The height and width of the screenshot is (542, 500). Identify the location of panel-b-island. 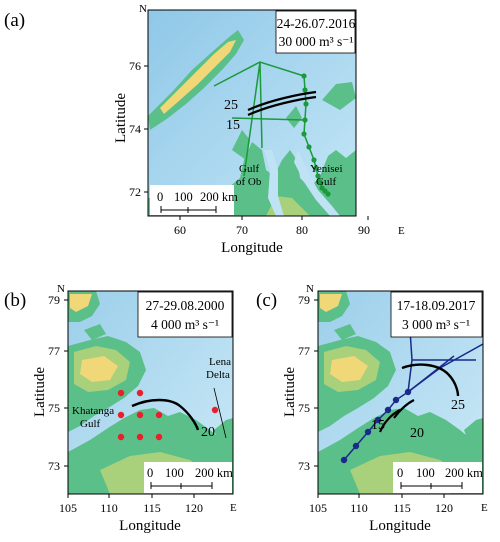
(95, 332).